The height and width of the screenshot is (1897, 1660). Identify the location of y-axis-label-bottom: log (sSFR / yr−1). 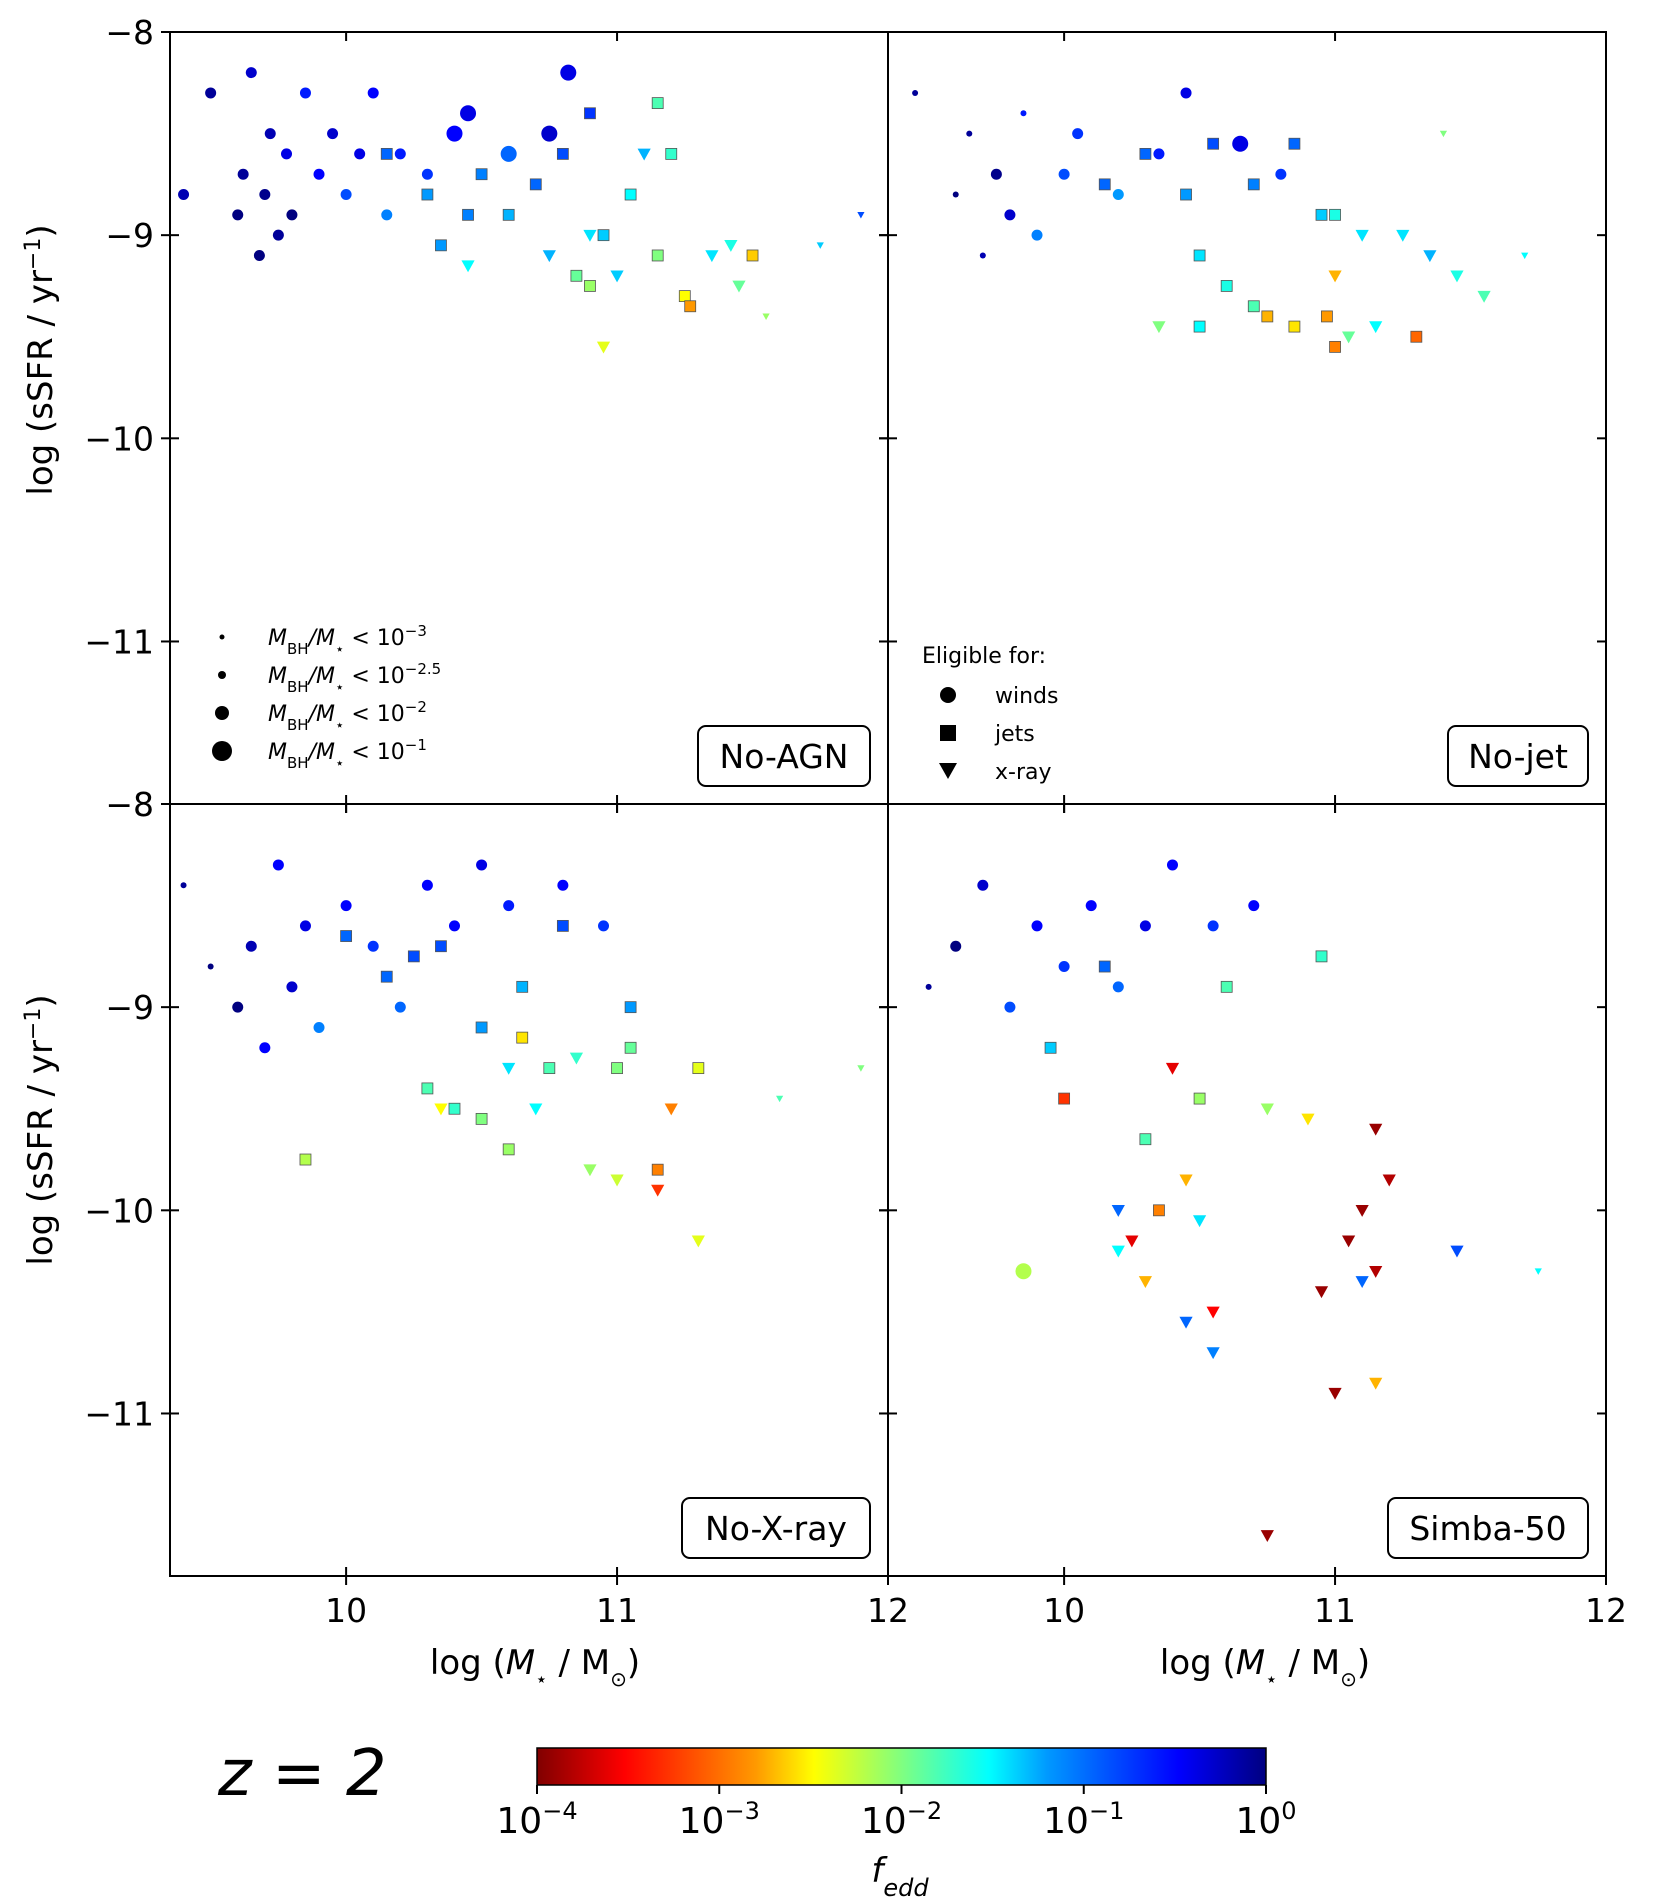
(41, 1129).